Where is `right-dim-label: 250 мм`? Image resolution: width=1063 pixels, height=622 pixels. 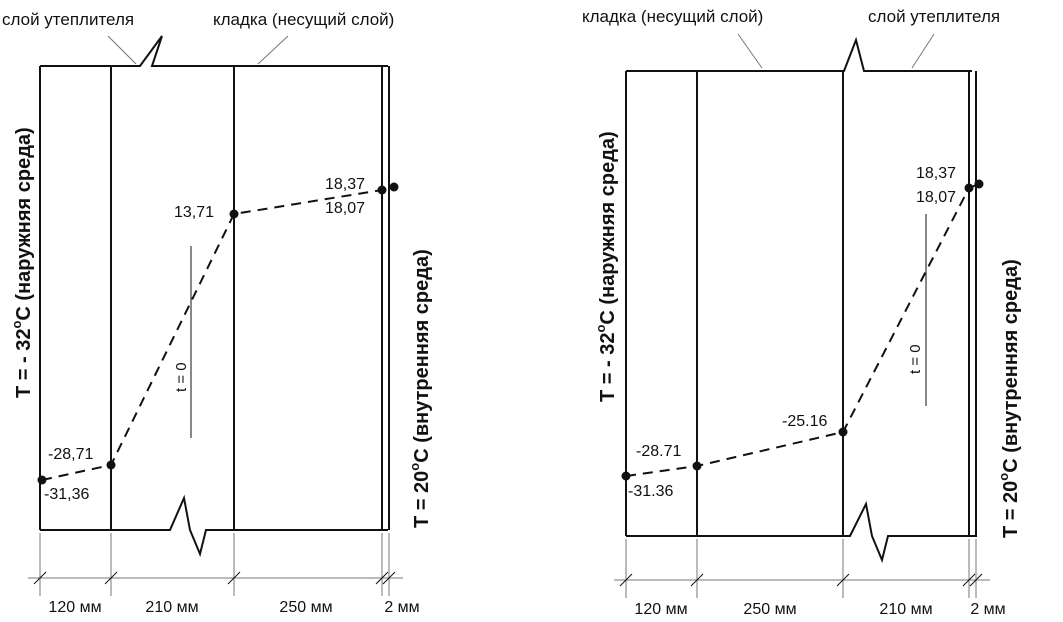
right-dim-label: 250 мм is located at coordinates (769, 609).